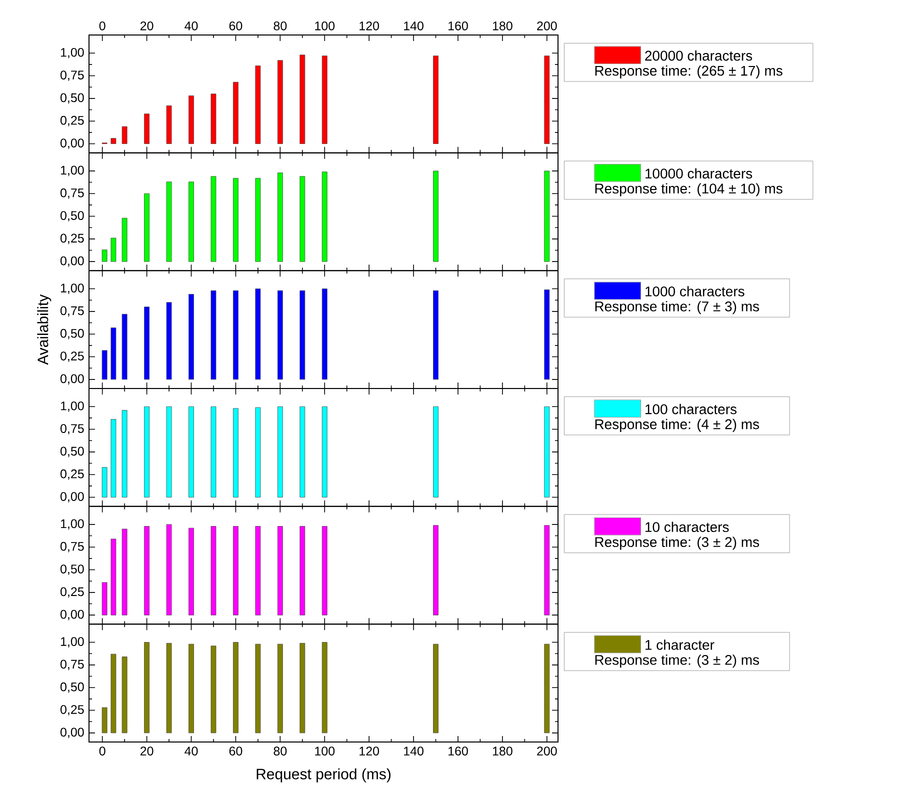 The height and width of the screenshot is (807, 912). Describe the element at coordinates (325, 25) in the screenshot. I see `x2-tick-label: 100` at that location.